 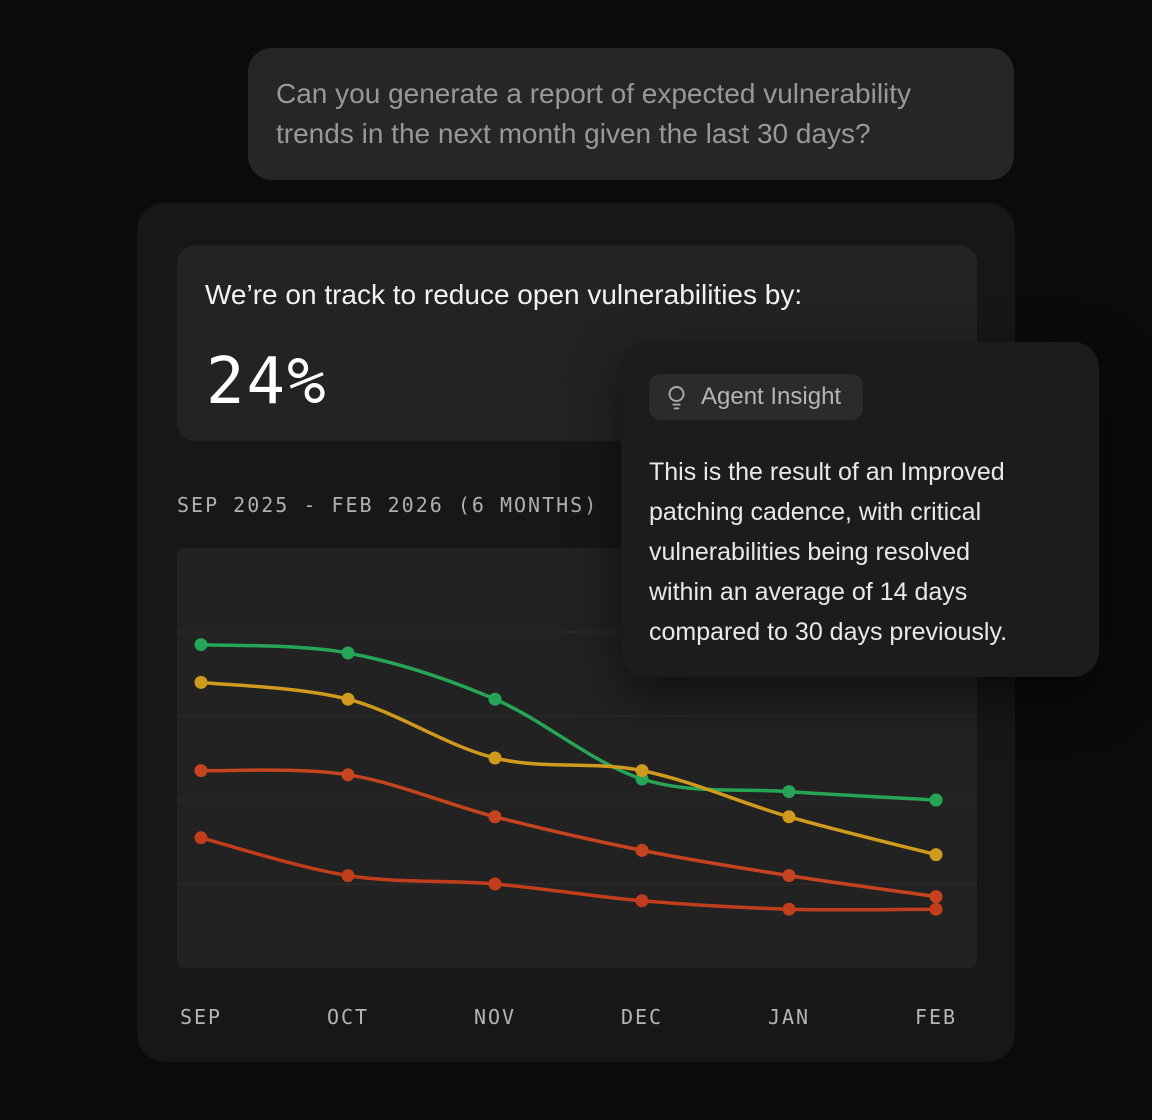 What do you see at coordinates (495, 1017) in the screenshot?
I see `x-axis-label-nov: NOV` at bounding box center [495, 1017].